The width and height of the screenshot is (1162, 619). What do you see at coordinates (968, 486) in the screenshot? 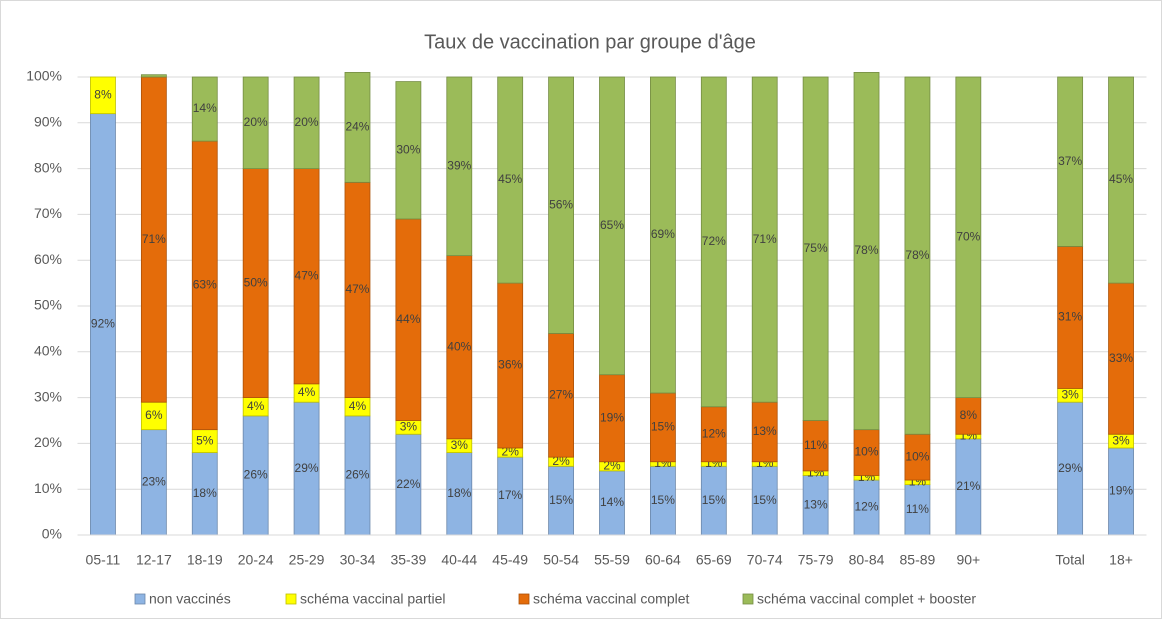
I see `data-label: 21%` at bounding box center [968, 486].